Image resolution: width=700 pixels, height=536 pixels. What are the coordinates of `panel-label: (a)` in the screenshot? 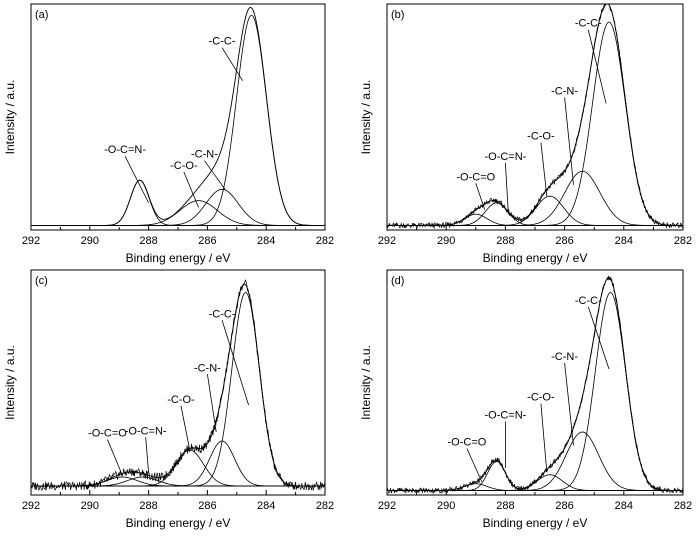 It's located at (41, 15).